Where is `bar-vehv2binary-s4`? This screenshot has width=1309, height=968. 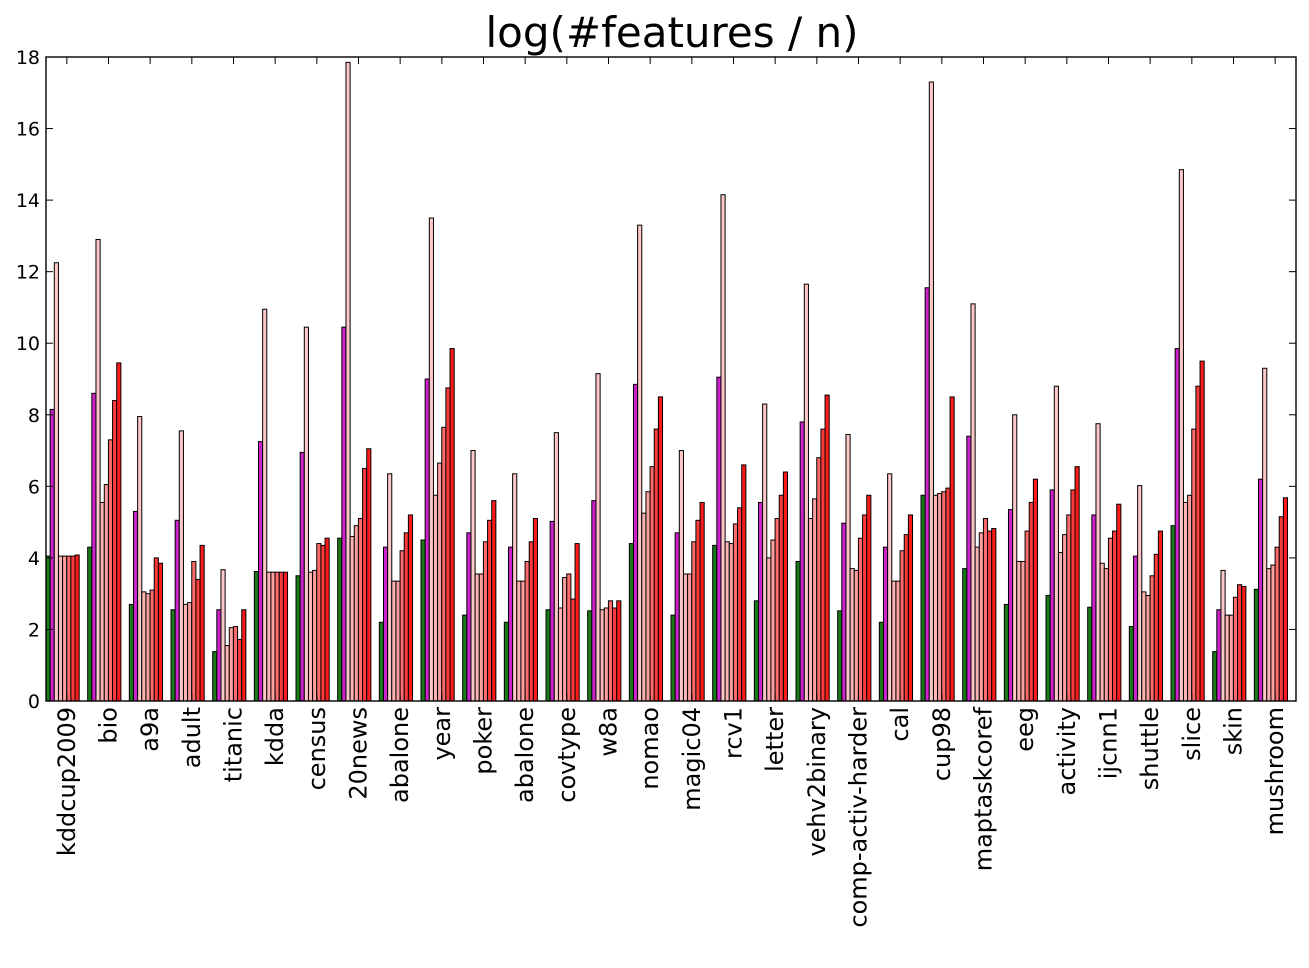 bar-vehv2binary-s4 is located at coordinates (815, 600).